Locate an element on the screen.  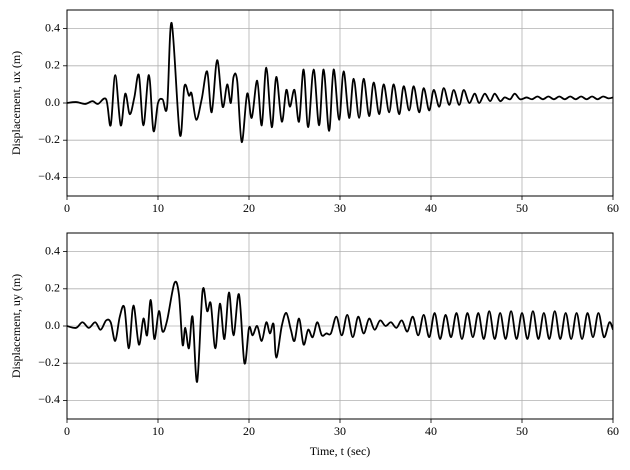
y-axis-label: Displacement, ux (m) is located at coordinates (16, 103).